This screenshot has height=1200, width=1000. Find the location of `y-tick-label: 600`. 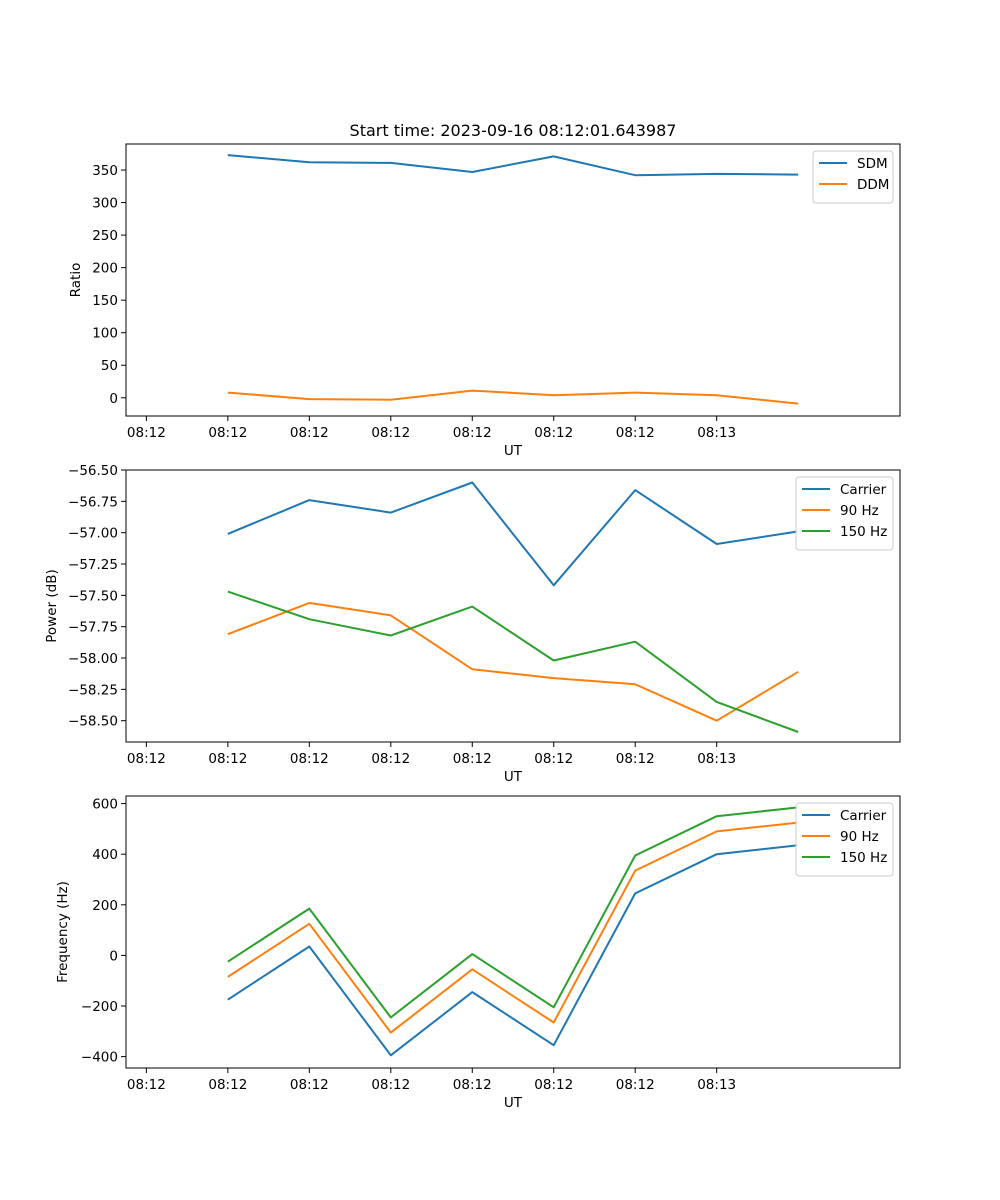

y-tick-label: 600 is located at coordinates (105, 805).